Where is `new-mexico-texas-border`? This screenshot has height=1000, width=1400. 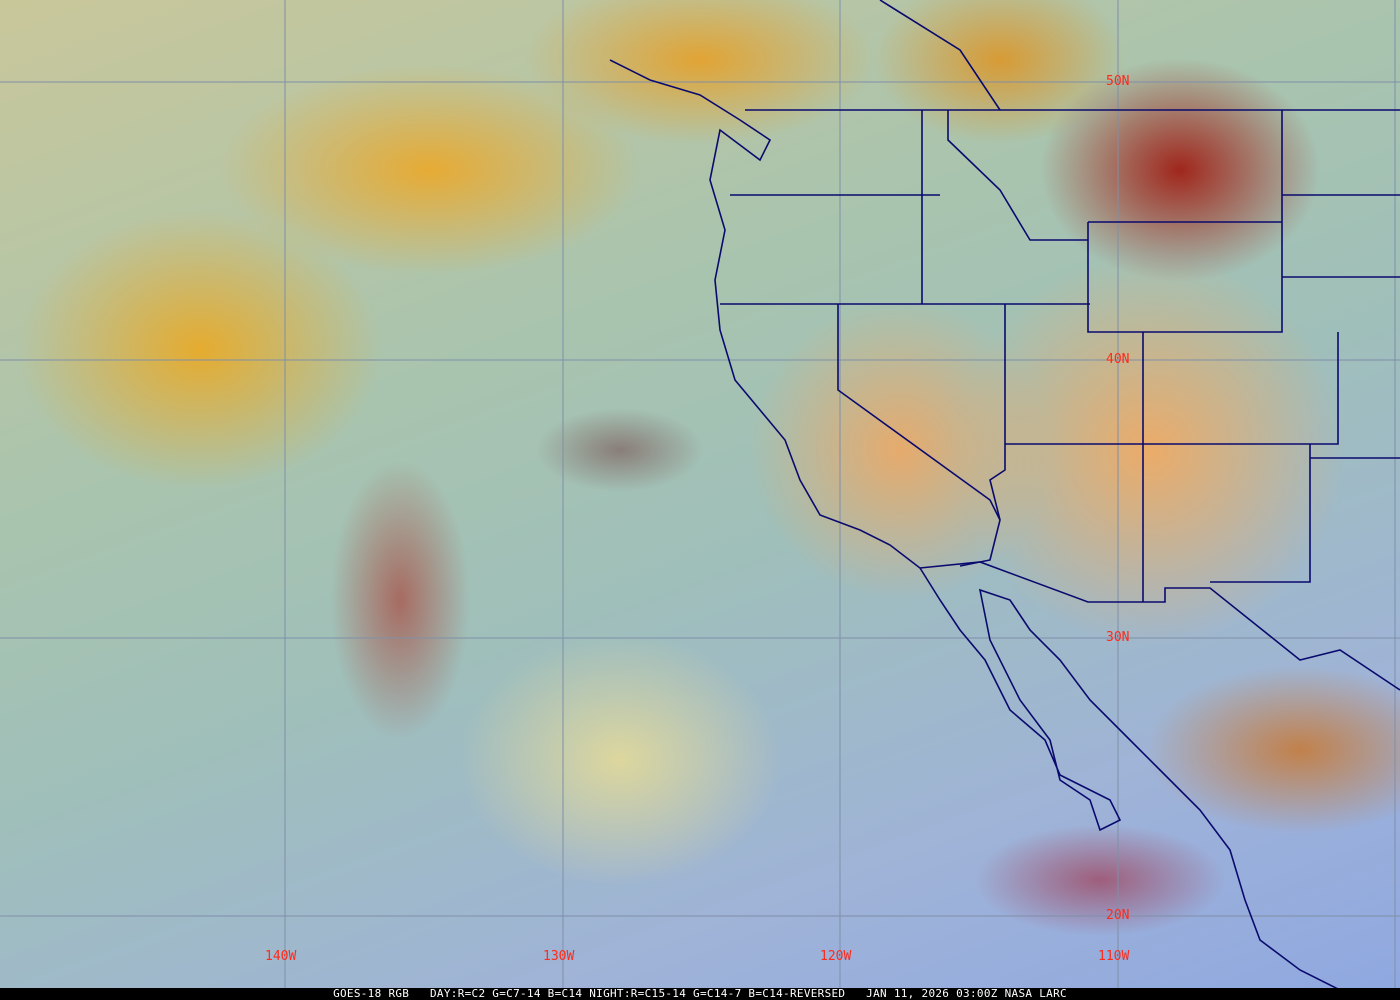
new-mexico-texas-border is located at coordinates (1305, 513).